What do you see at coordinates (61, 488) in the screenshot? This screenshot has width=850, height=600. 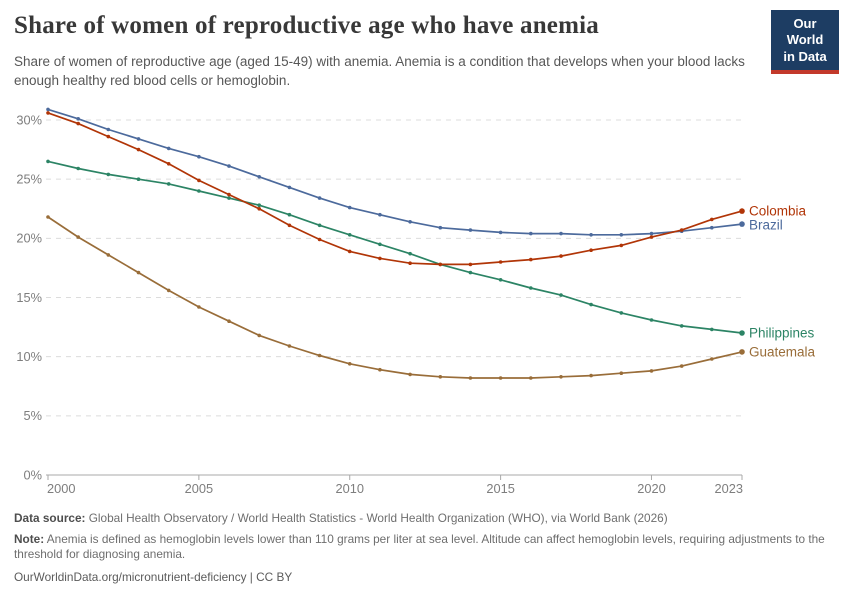 I see `svg-text: 2000` at bounding box center [61, 488].